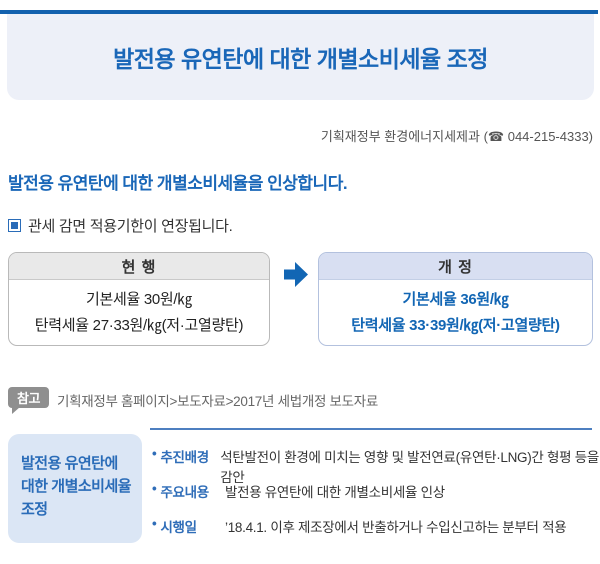 This screenshot has height=564, width=600. Describe the element at coordinates (456, 136) in the screenshot. I see `contact-line: 기획재정부 환경에너지세제과 (☎ 044-215-4333)` at that location.